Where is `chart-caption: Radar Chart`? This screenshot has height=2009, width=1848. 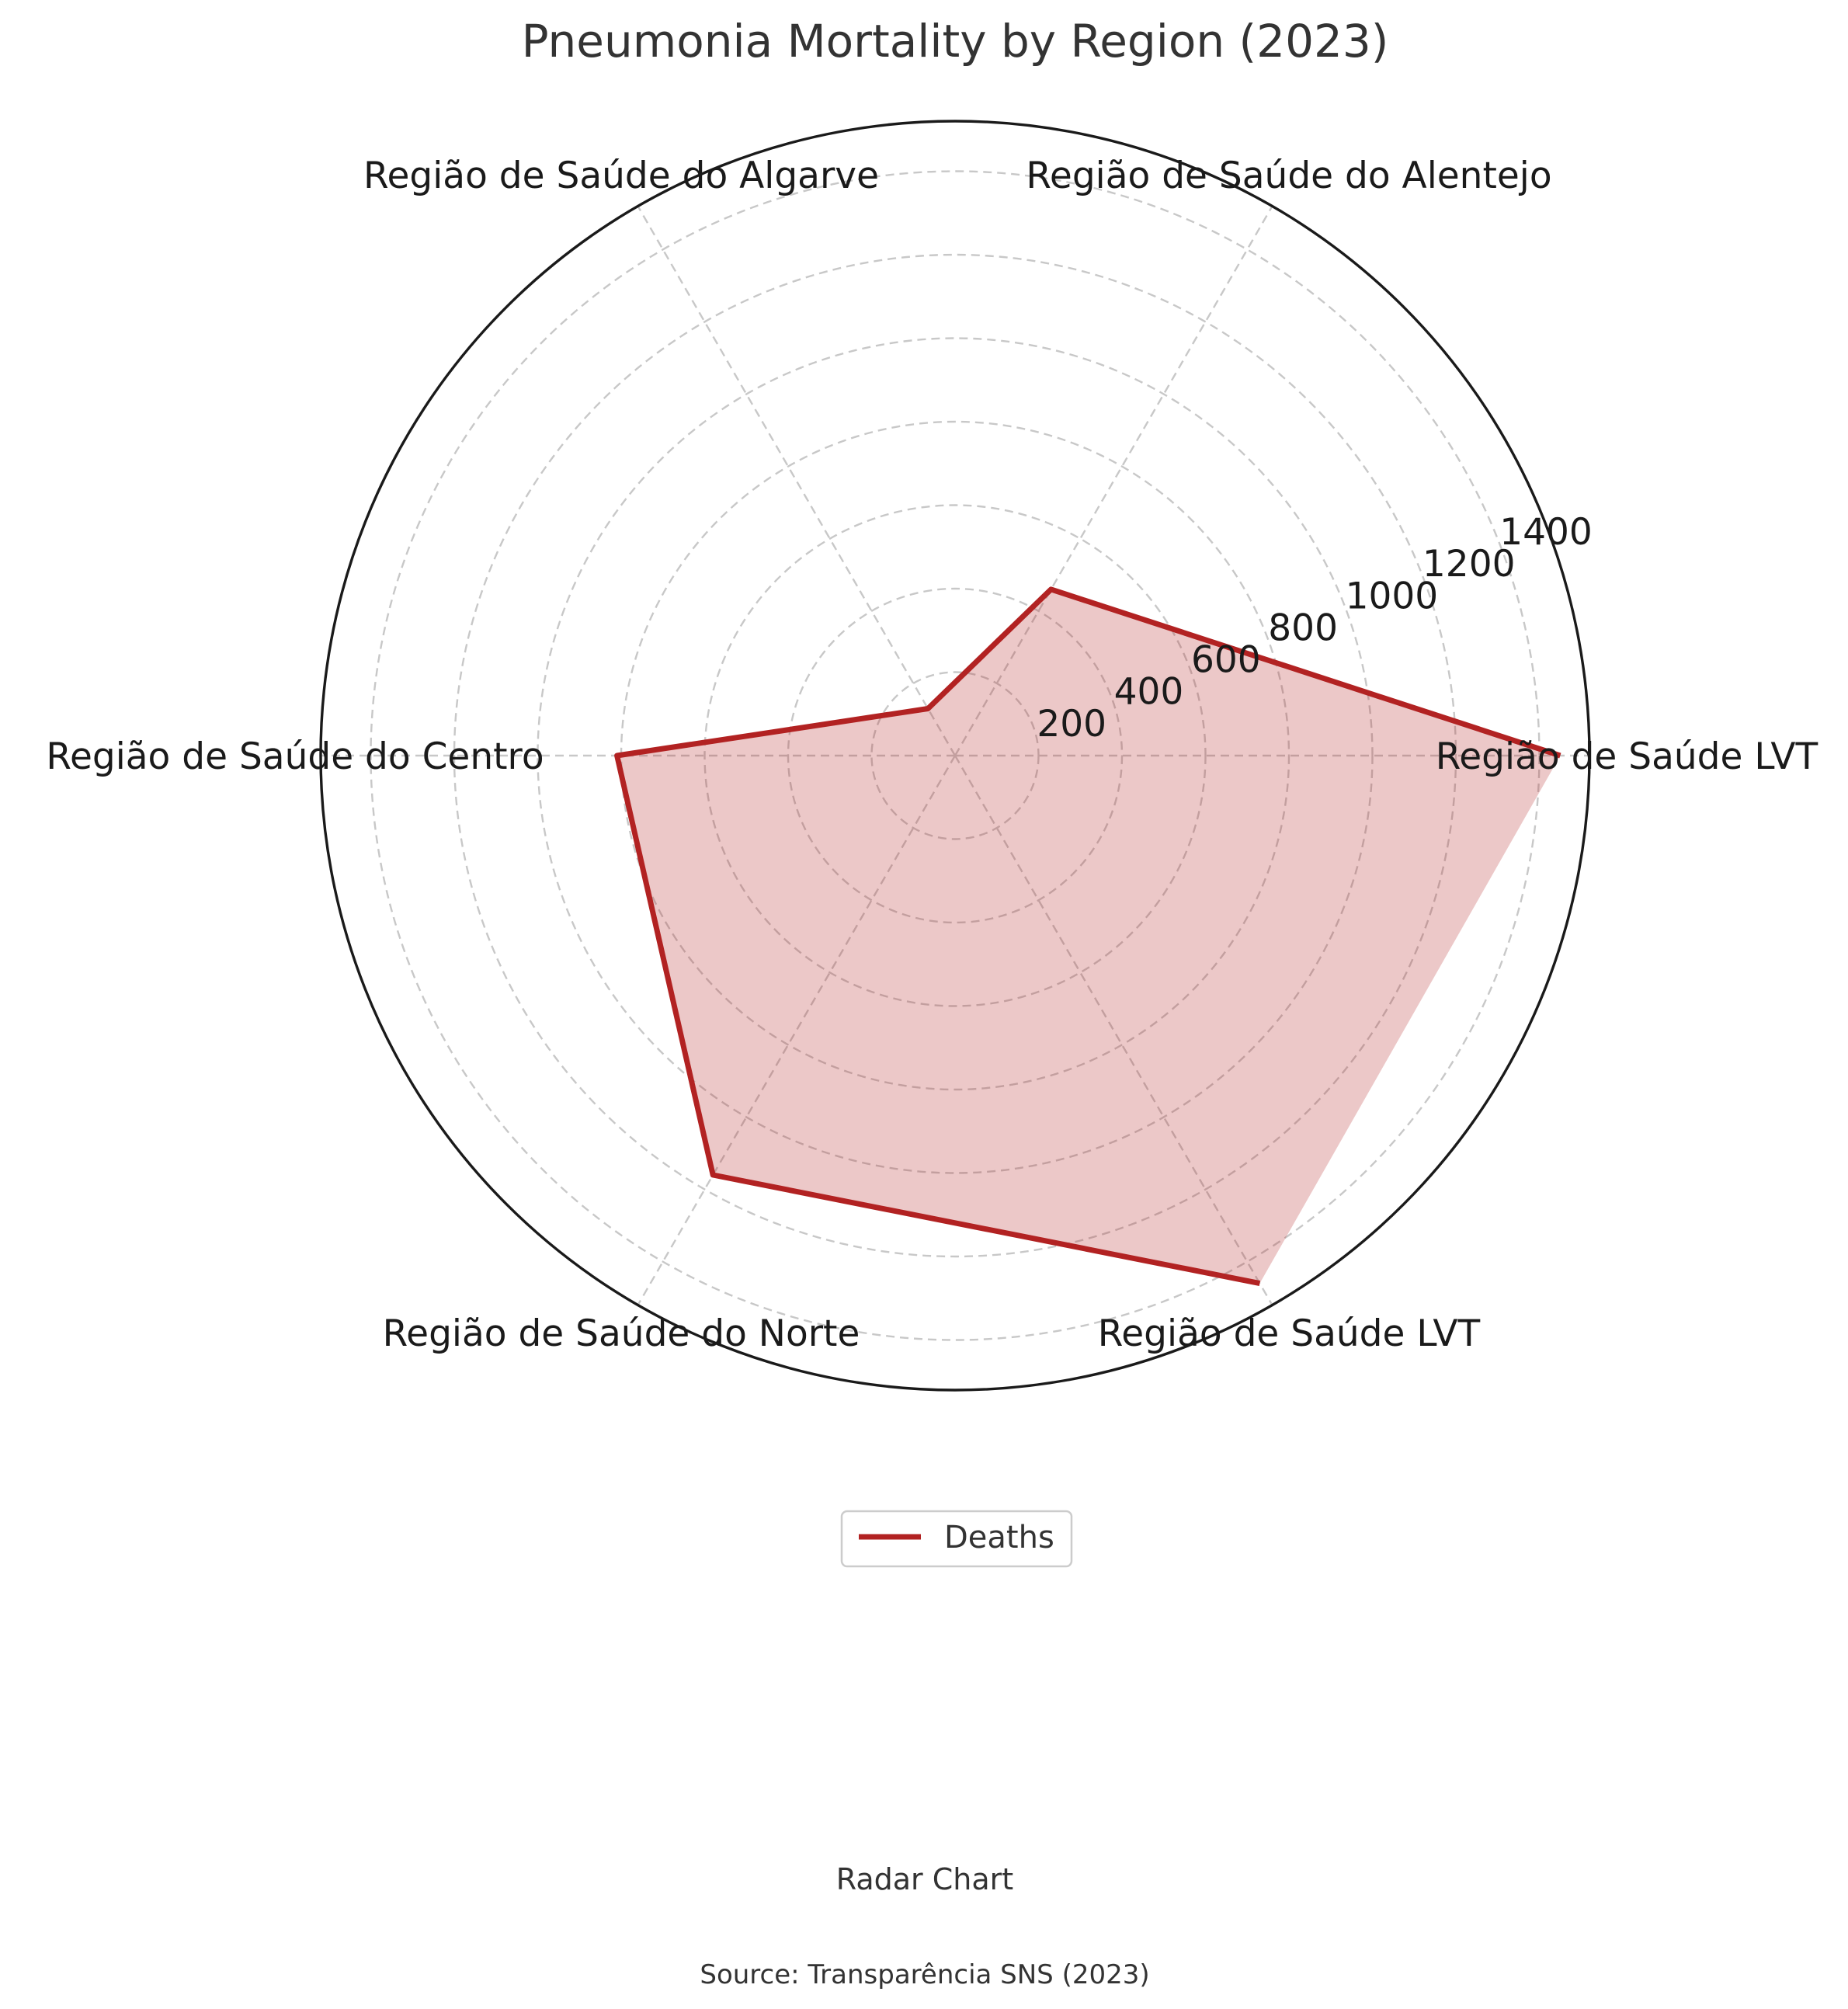 chart-caption: Radar Chart is located at coordinates (924, 1879).